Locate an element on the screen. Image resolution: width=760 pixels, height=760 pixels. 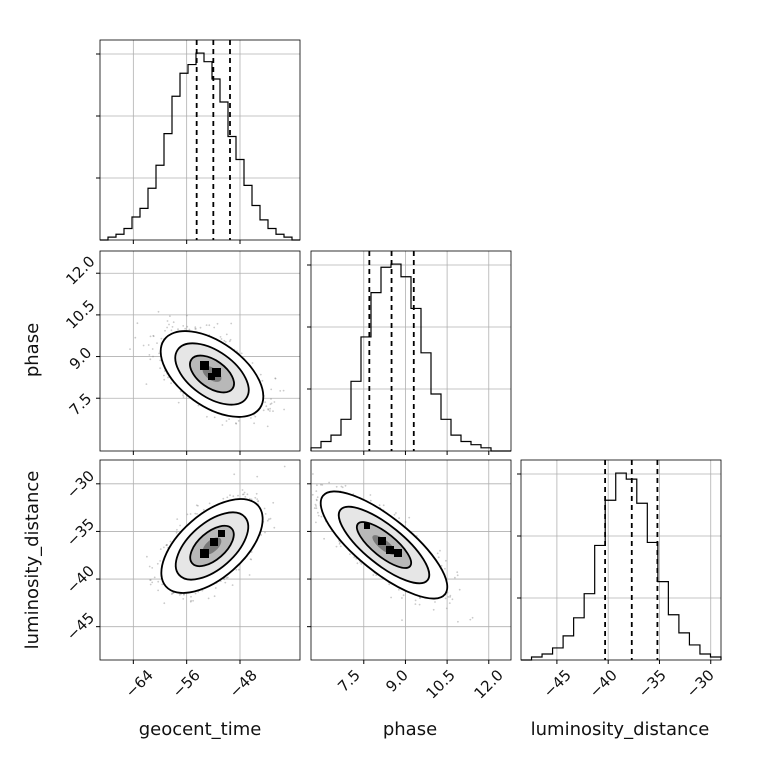
histogram-phase is located at coordinates (410, 357).